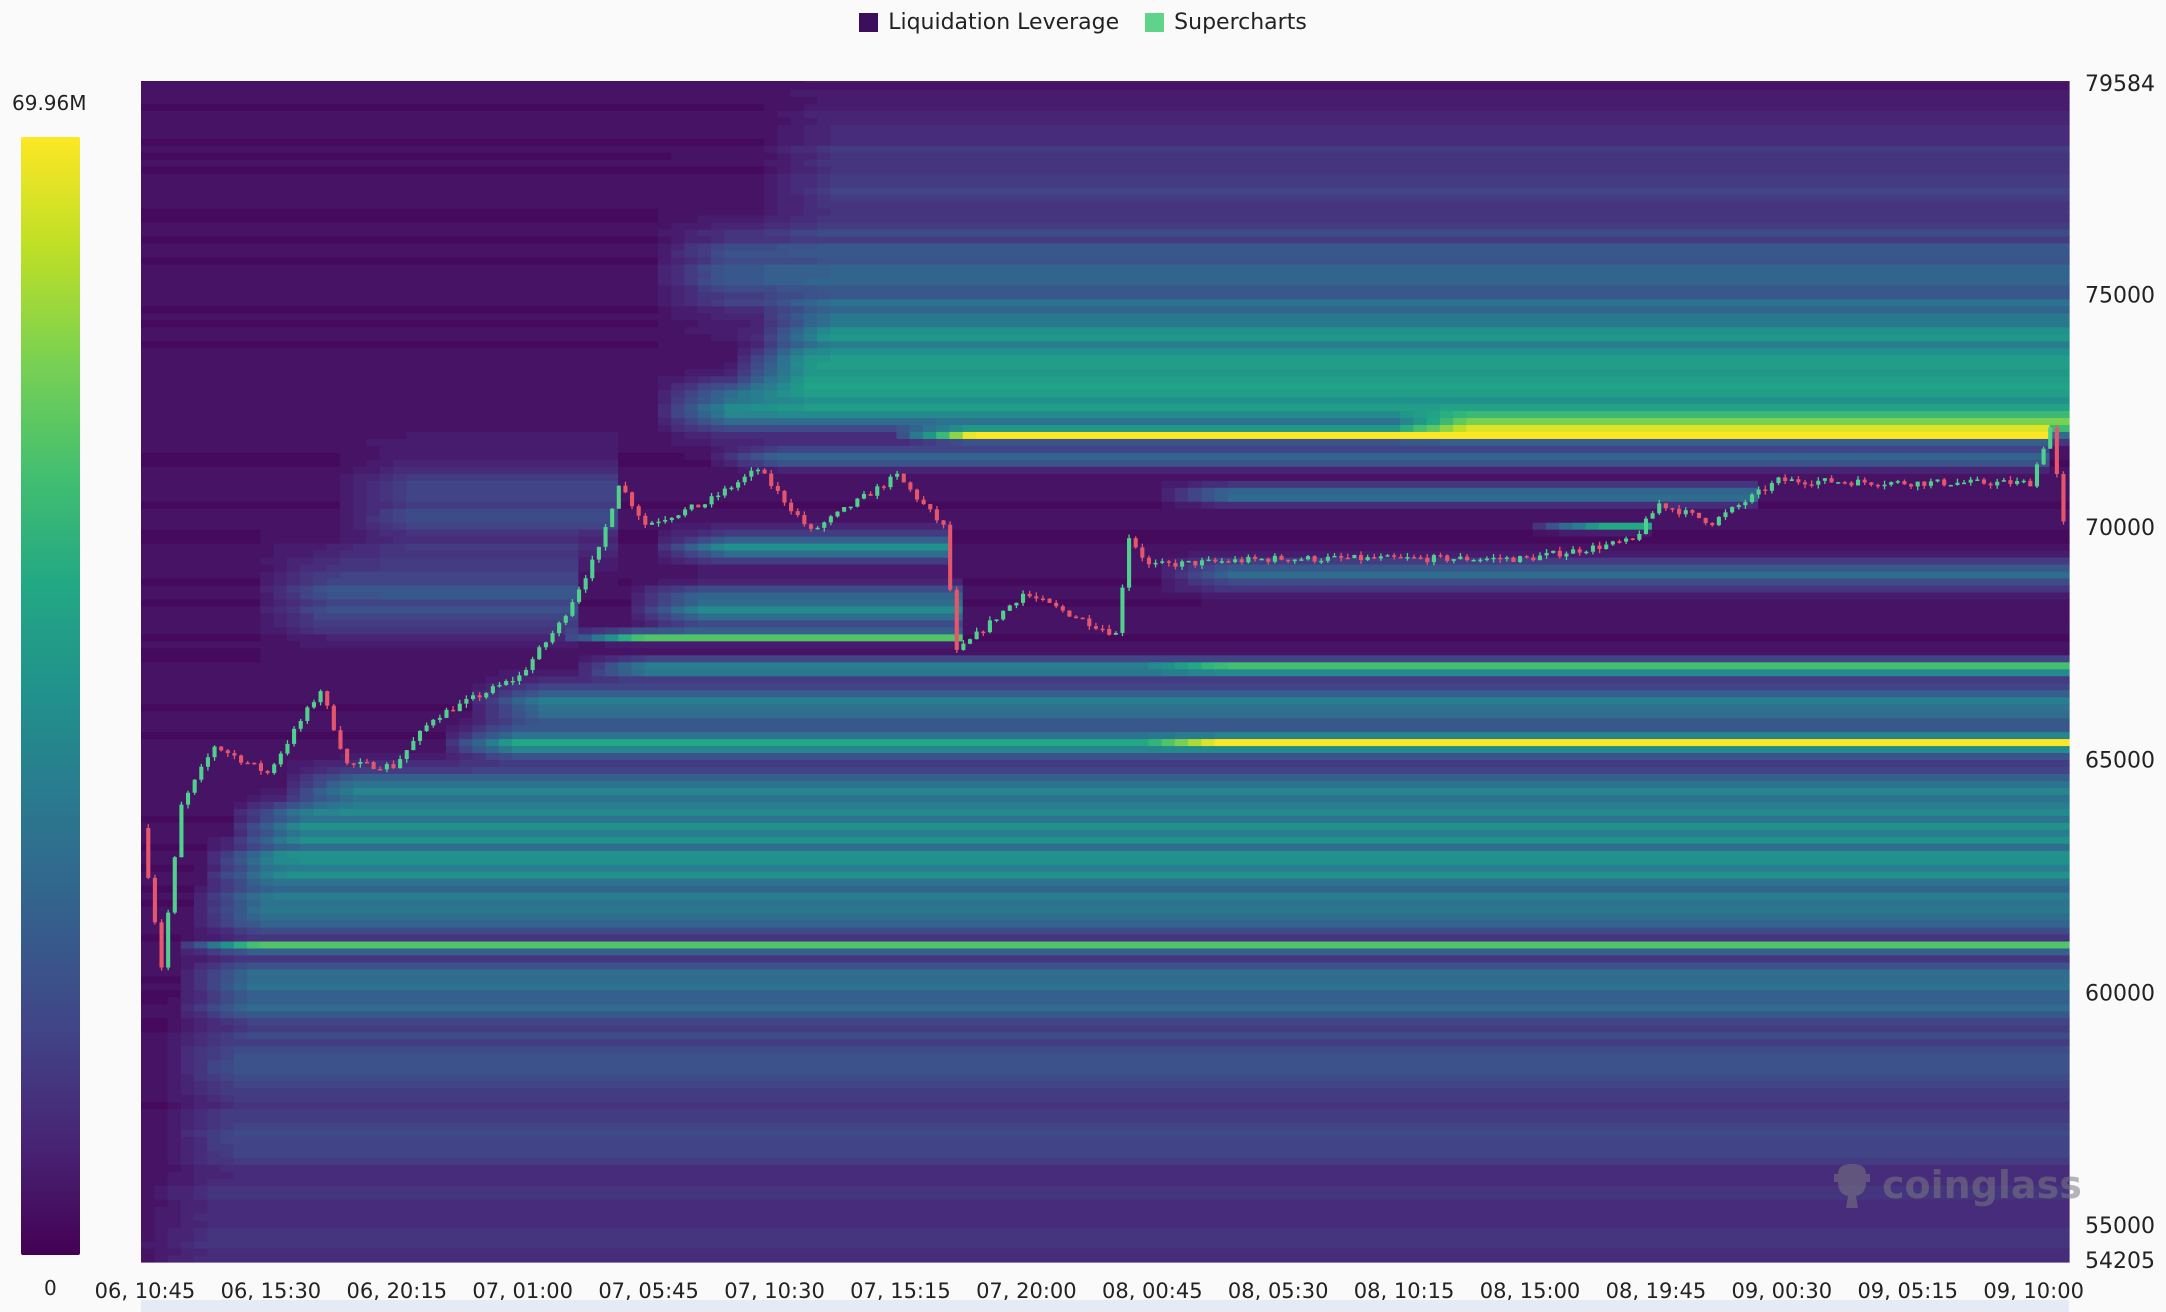  What do you see at coordinates (1105, 1306) in the screenshot?
I see `range-navigator` at bounding box center [1105, 1306].